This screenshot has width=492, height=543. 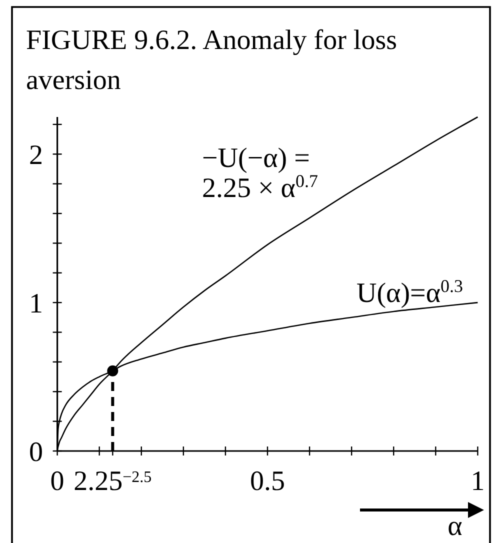 I want to click on x-tick-label: 0, so click(x=57, y=481).